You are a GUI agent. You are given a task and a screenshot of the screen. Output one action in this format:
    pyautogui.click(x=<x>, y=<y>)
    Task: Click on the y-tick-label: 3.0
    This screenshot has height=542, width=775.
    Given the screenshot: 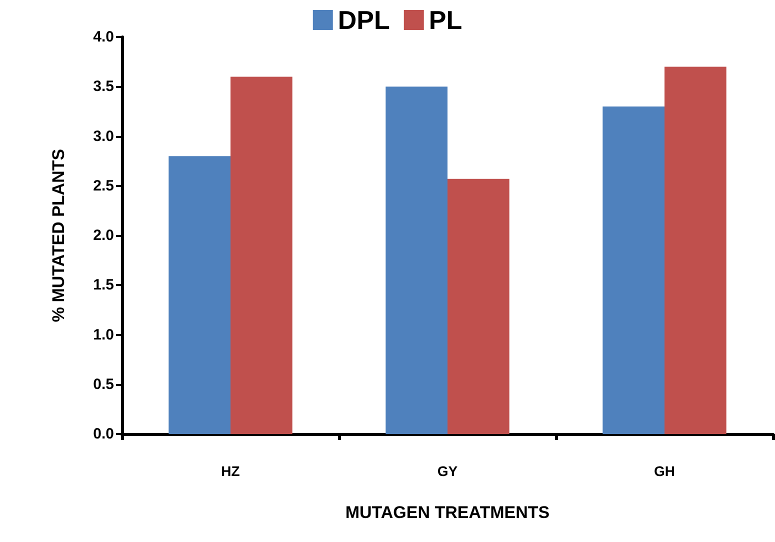 What is the action you would take?
    pyautogui.click(x=103, y=136)
    